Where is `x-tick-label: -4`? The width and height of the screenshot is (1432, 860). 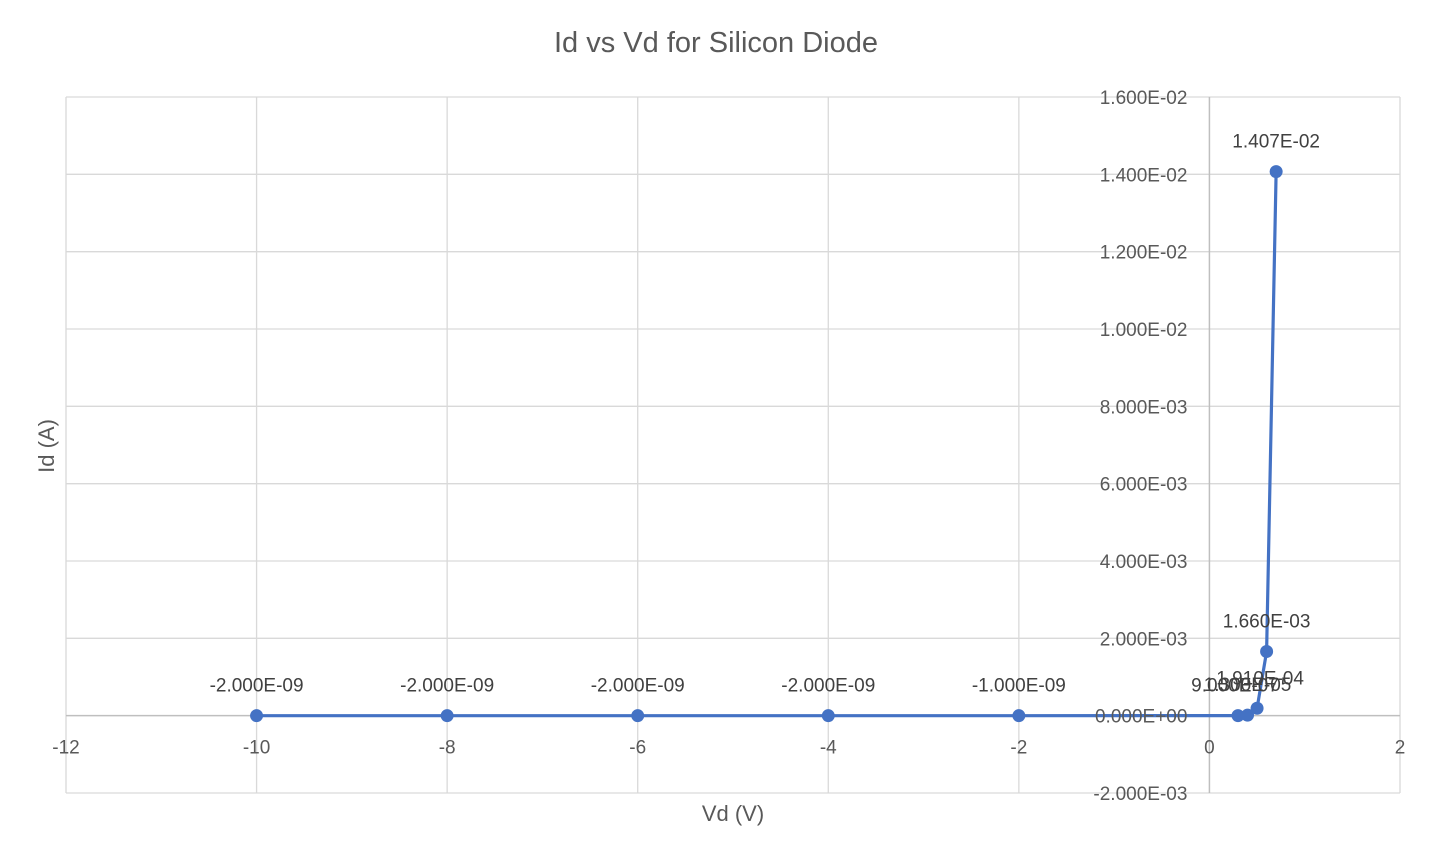
x-tick-label: -4 is located at coordinates (828, 748).